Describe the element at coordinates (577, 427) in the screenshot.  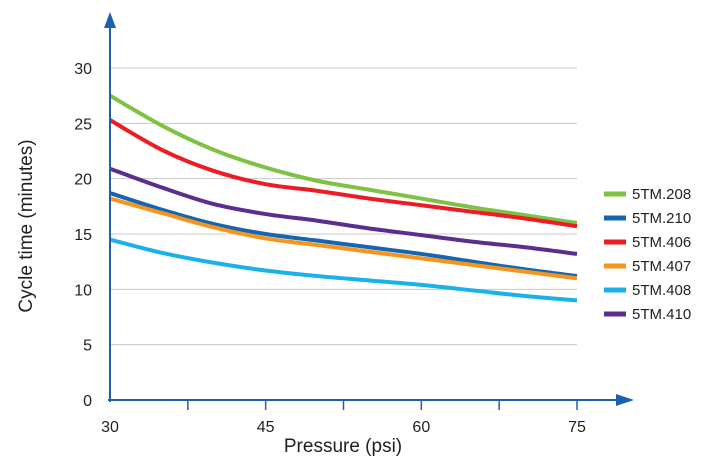
I see `x-tick-label: 75` at that location.